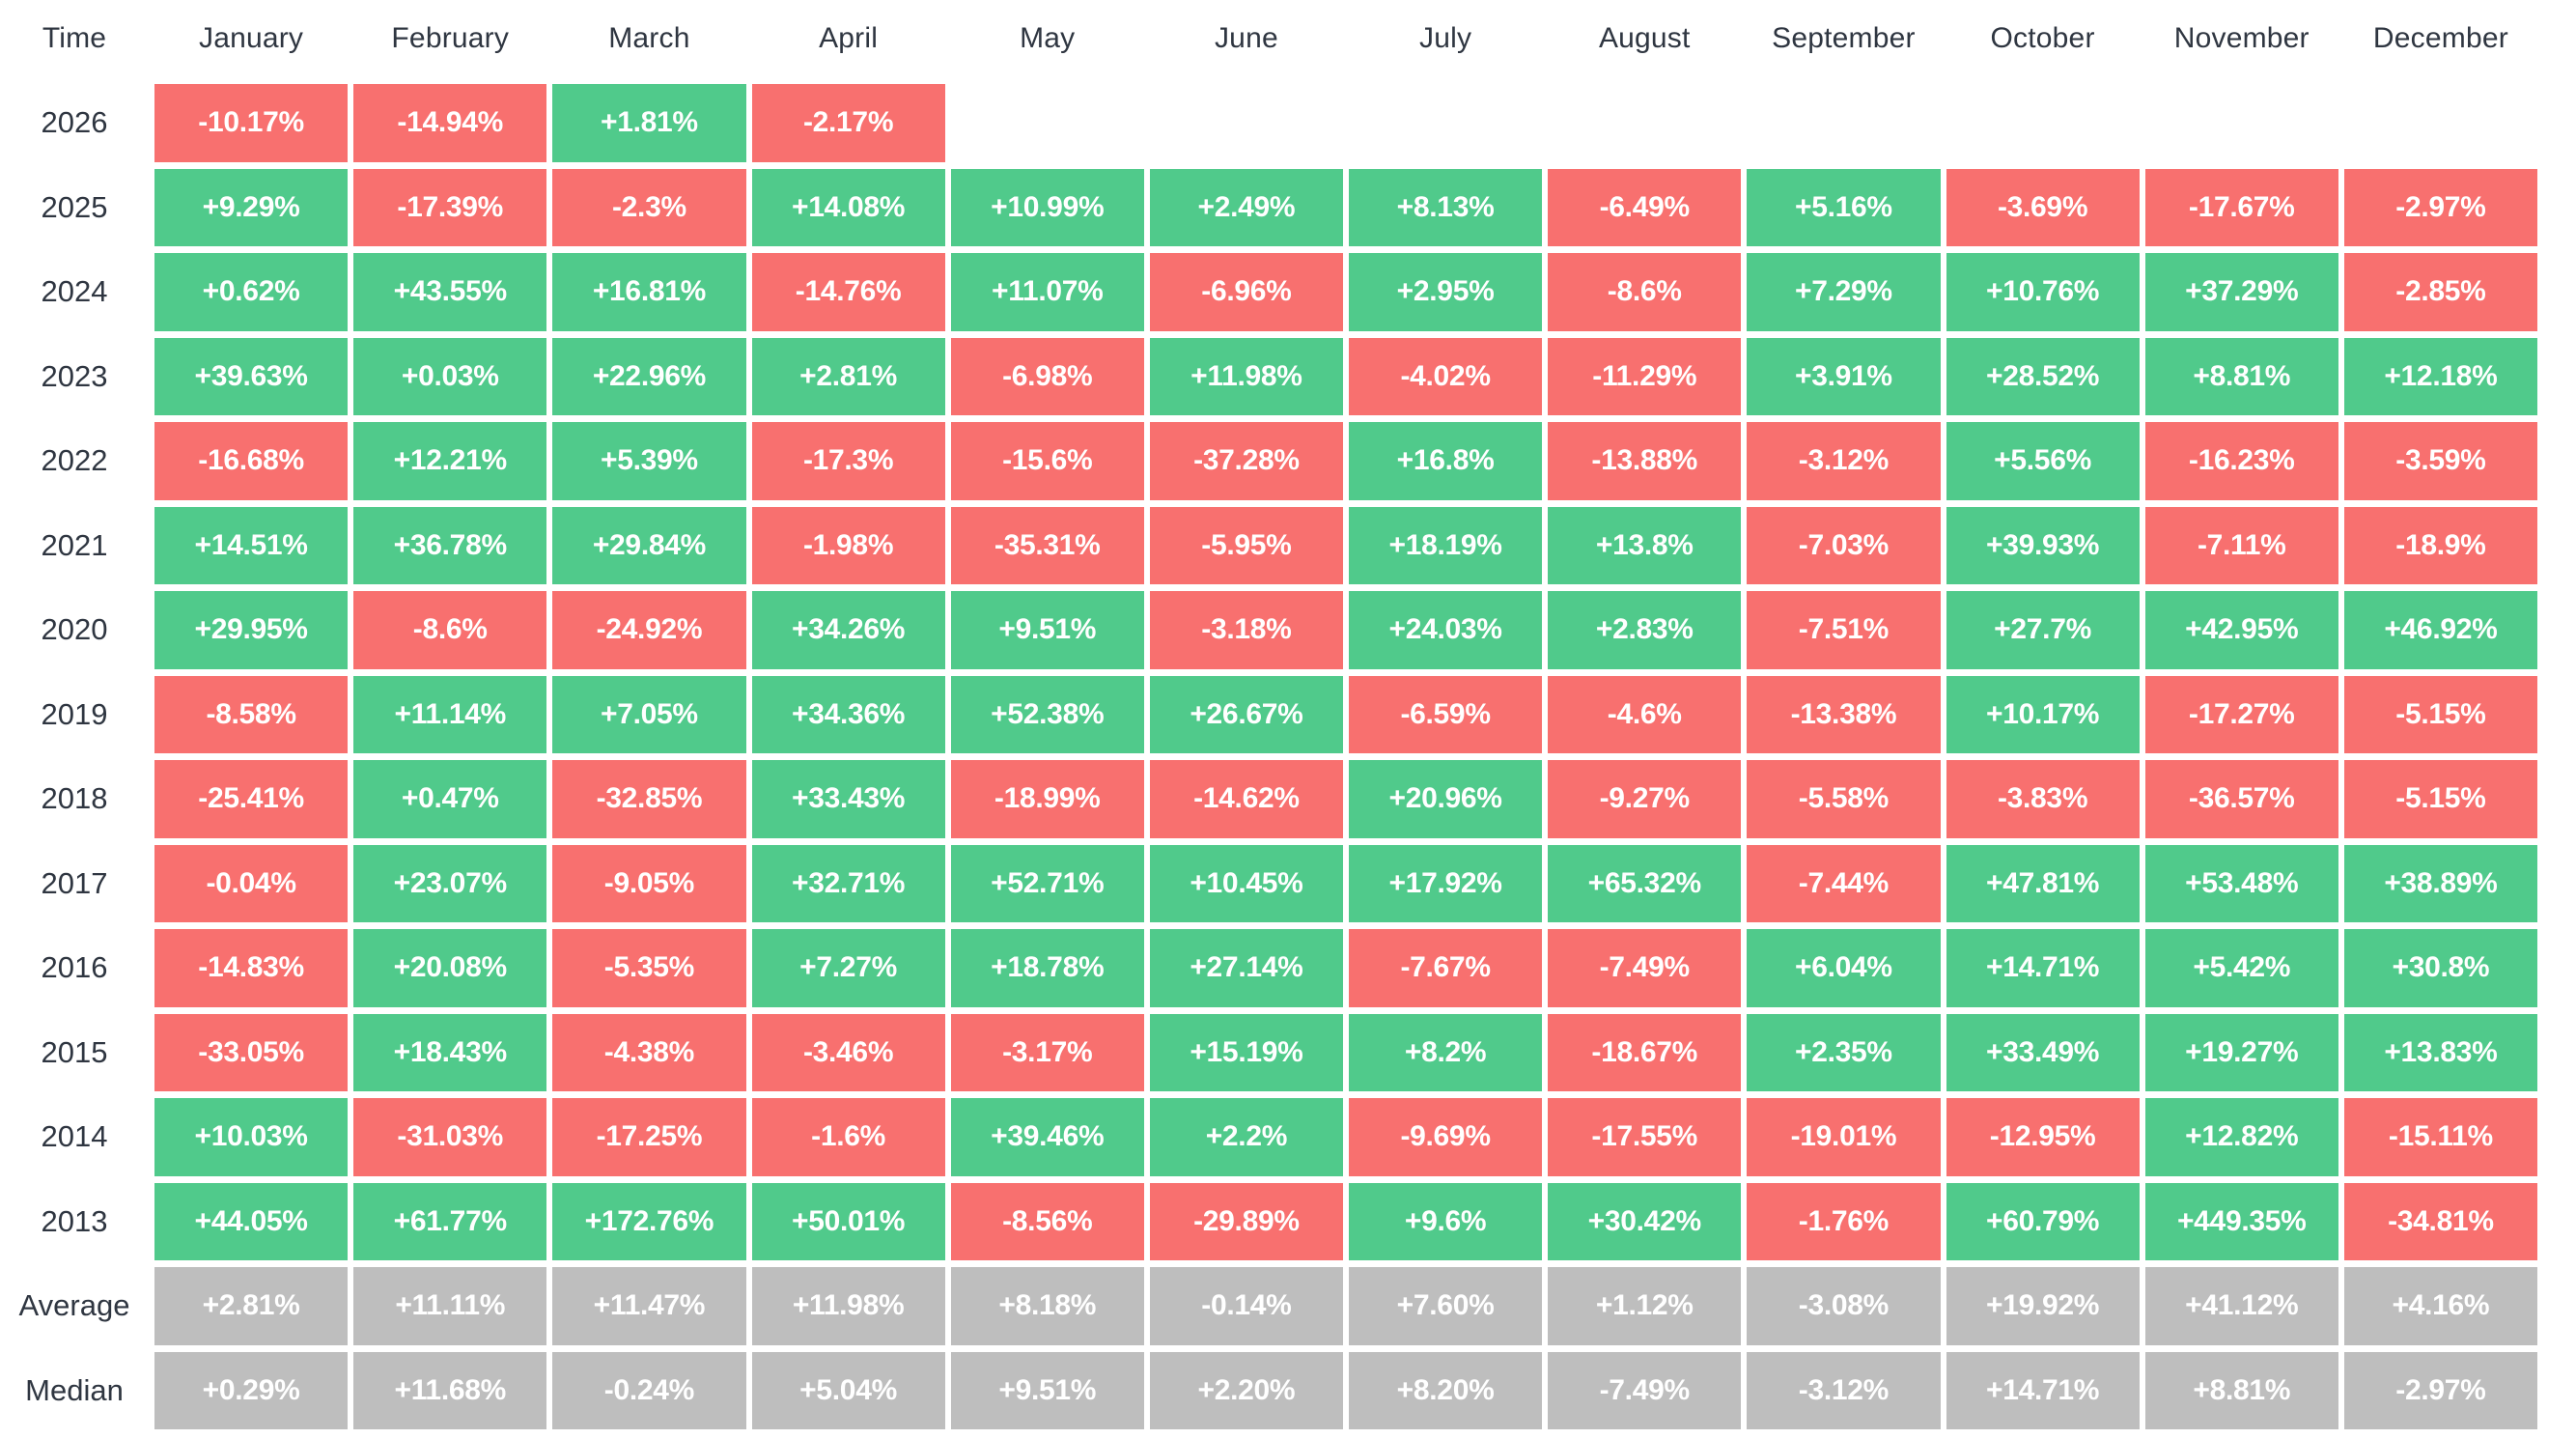  I want to click on month-header-december: December, so click(2440, 38).